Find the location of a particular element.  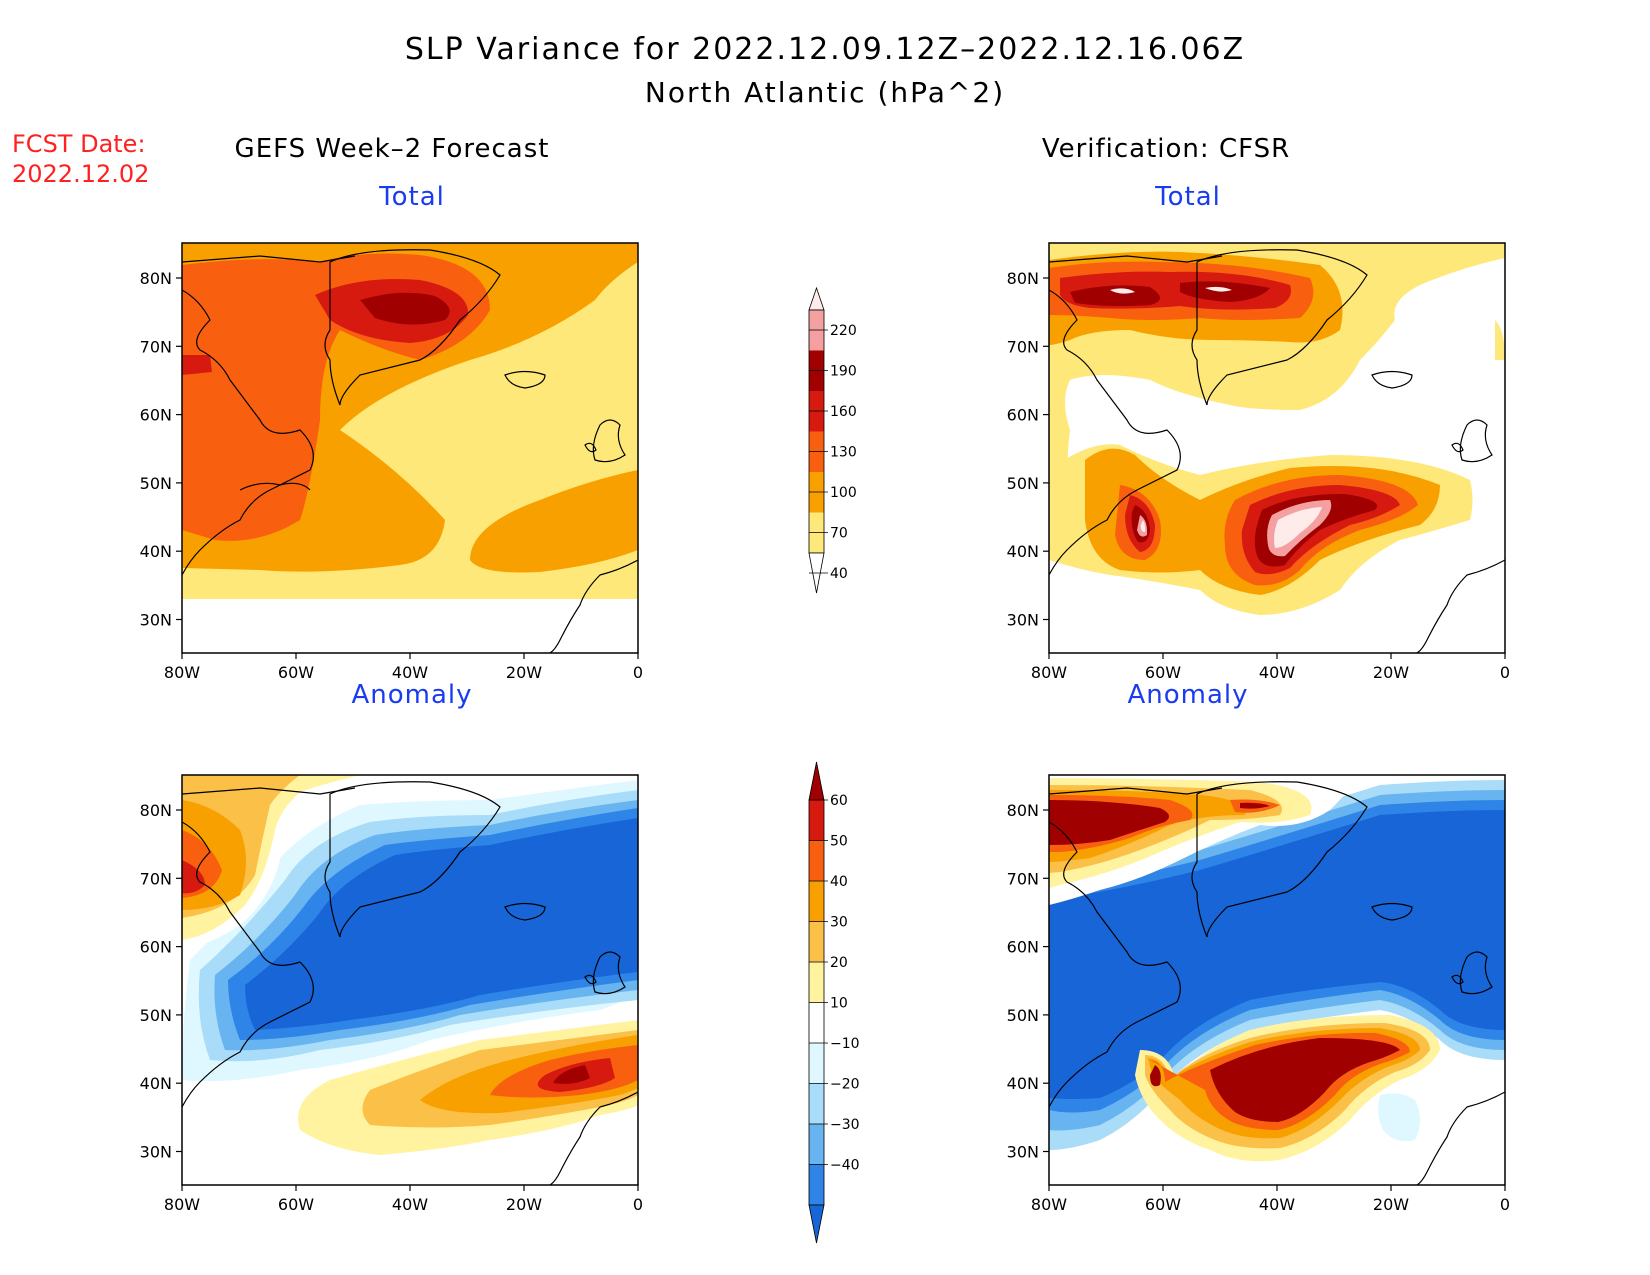

colorbar-total: 220 190 160 130 100 70 40 is located at coordinates (832, 440).